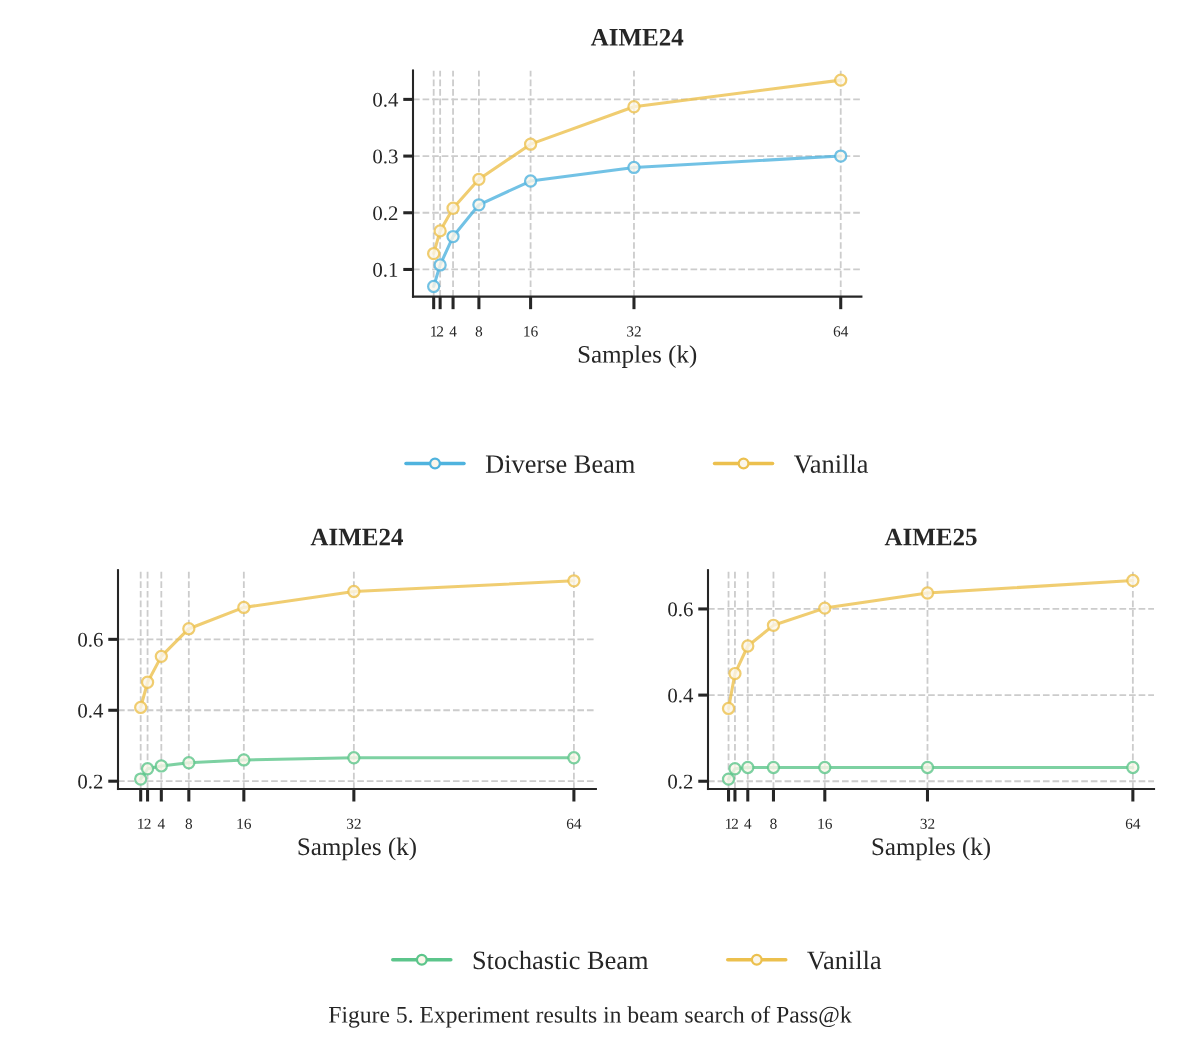 The image size is (1180, 1052). What do you see at coordinates (385, 269) in the screenshot?
I see `y-tick-label: 0.1` at bounding box center [385, 269].